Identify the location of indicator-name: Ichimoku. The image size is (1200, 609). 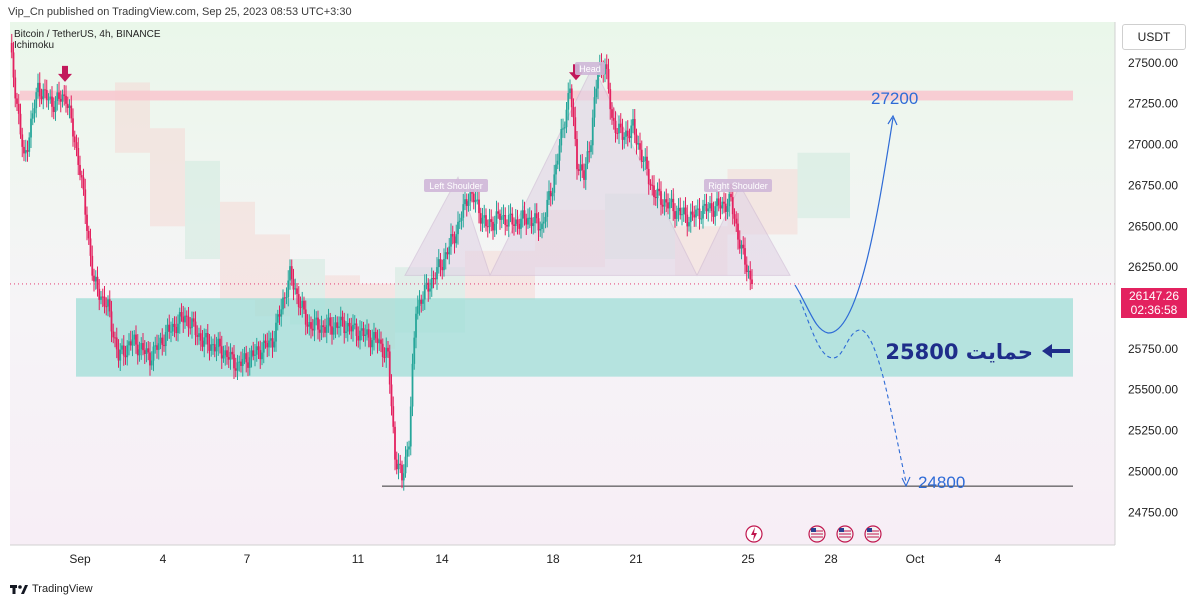
(34, 45).